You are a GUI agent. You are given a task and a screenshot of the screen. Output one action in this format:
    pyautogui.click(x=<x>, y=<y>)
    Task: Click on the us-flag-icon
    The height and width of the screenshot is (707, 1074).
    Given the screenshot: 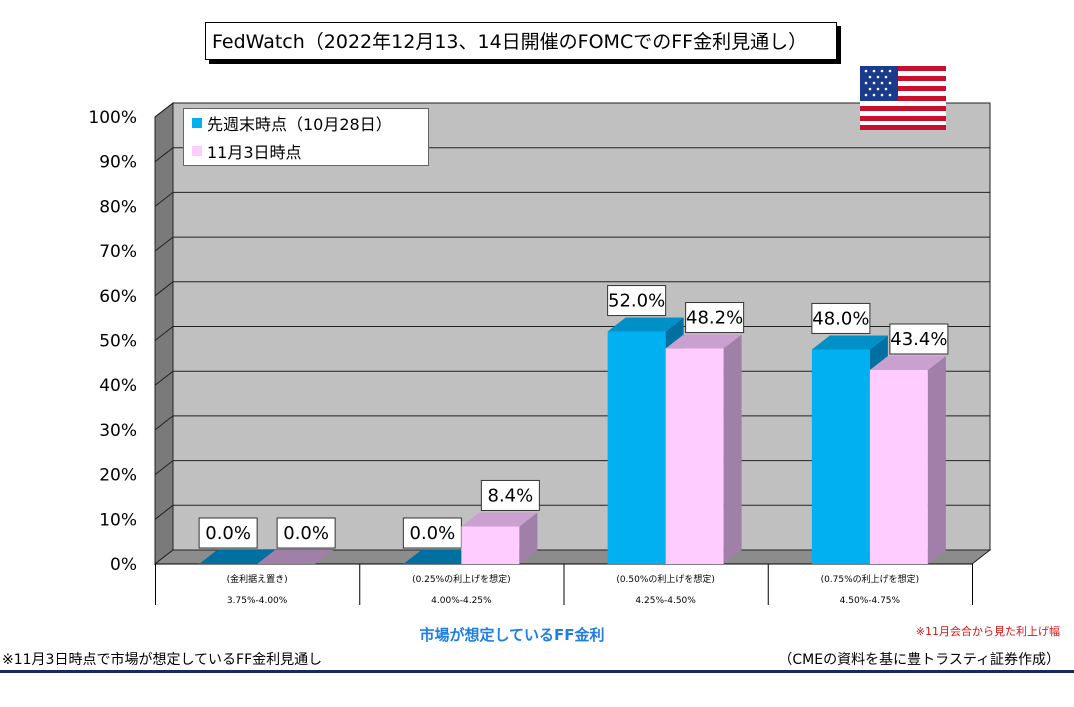 What is the action you would take?
    pyautogui.click(x=903, y=98)
    